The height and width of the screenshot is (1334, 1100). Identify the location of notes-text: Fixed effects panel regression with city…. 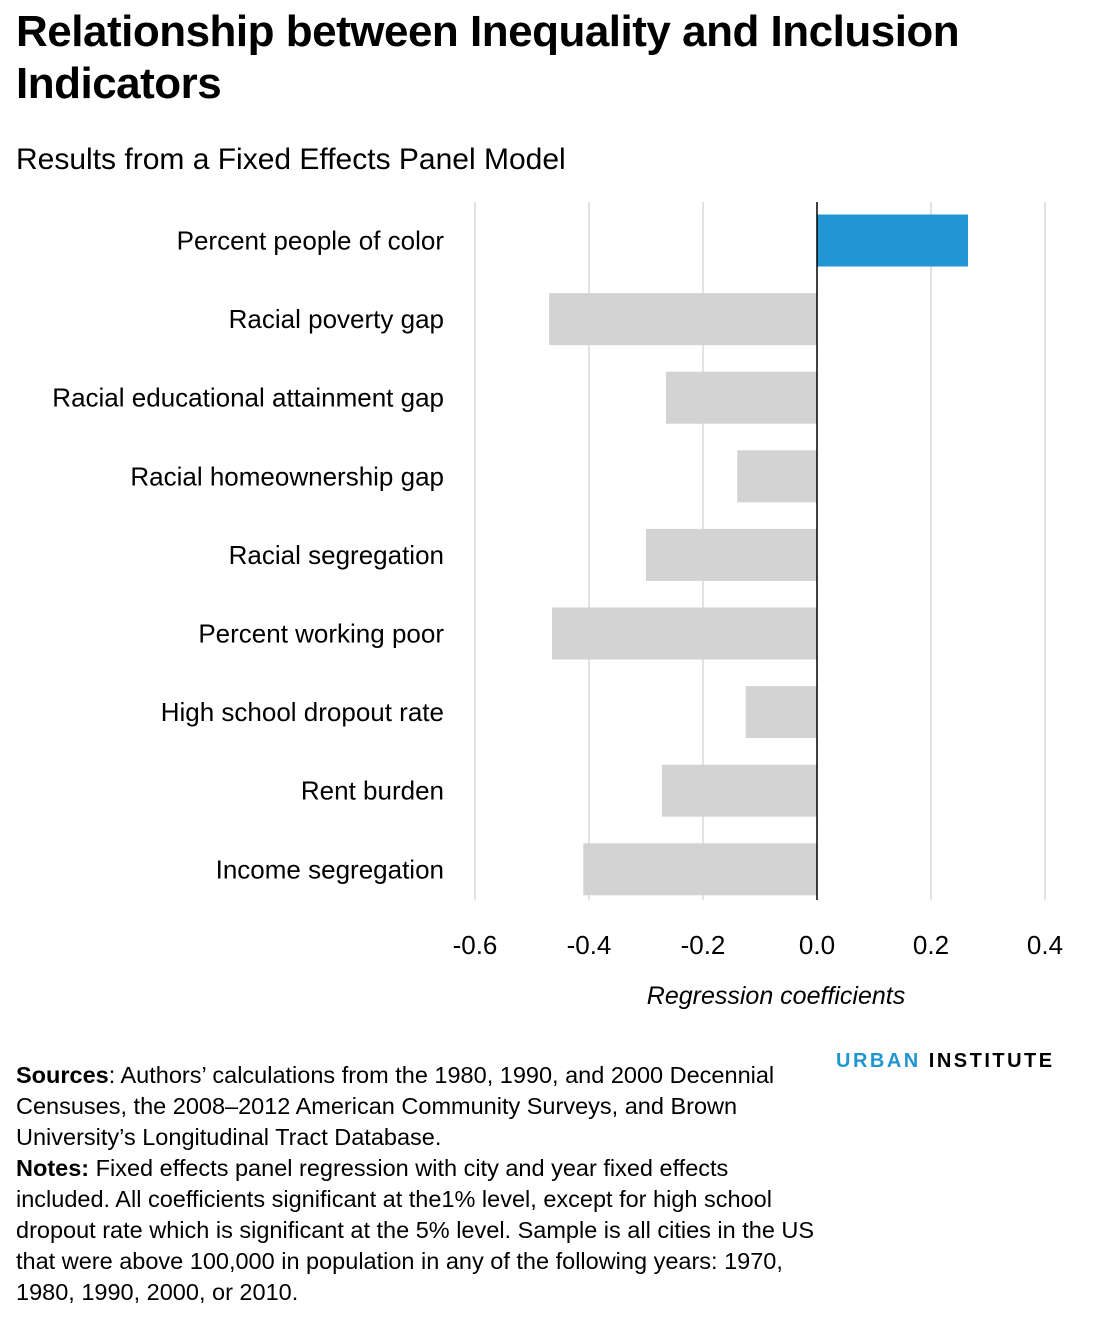
(415, 1230).